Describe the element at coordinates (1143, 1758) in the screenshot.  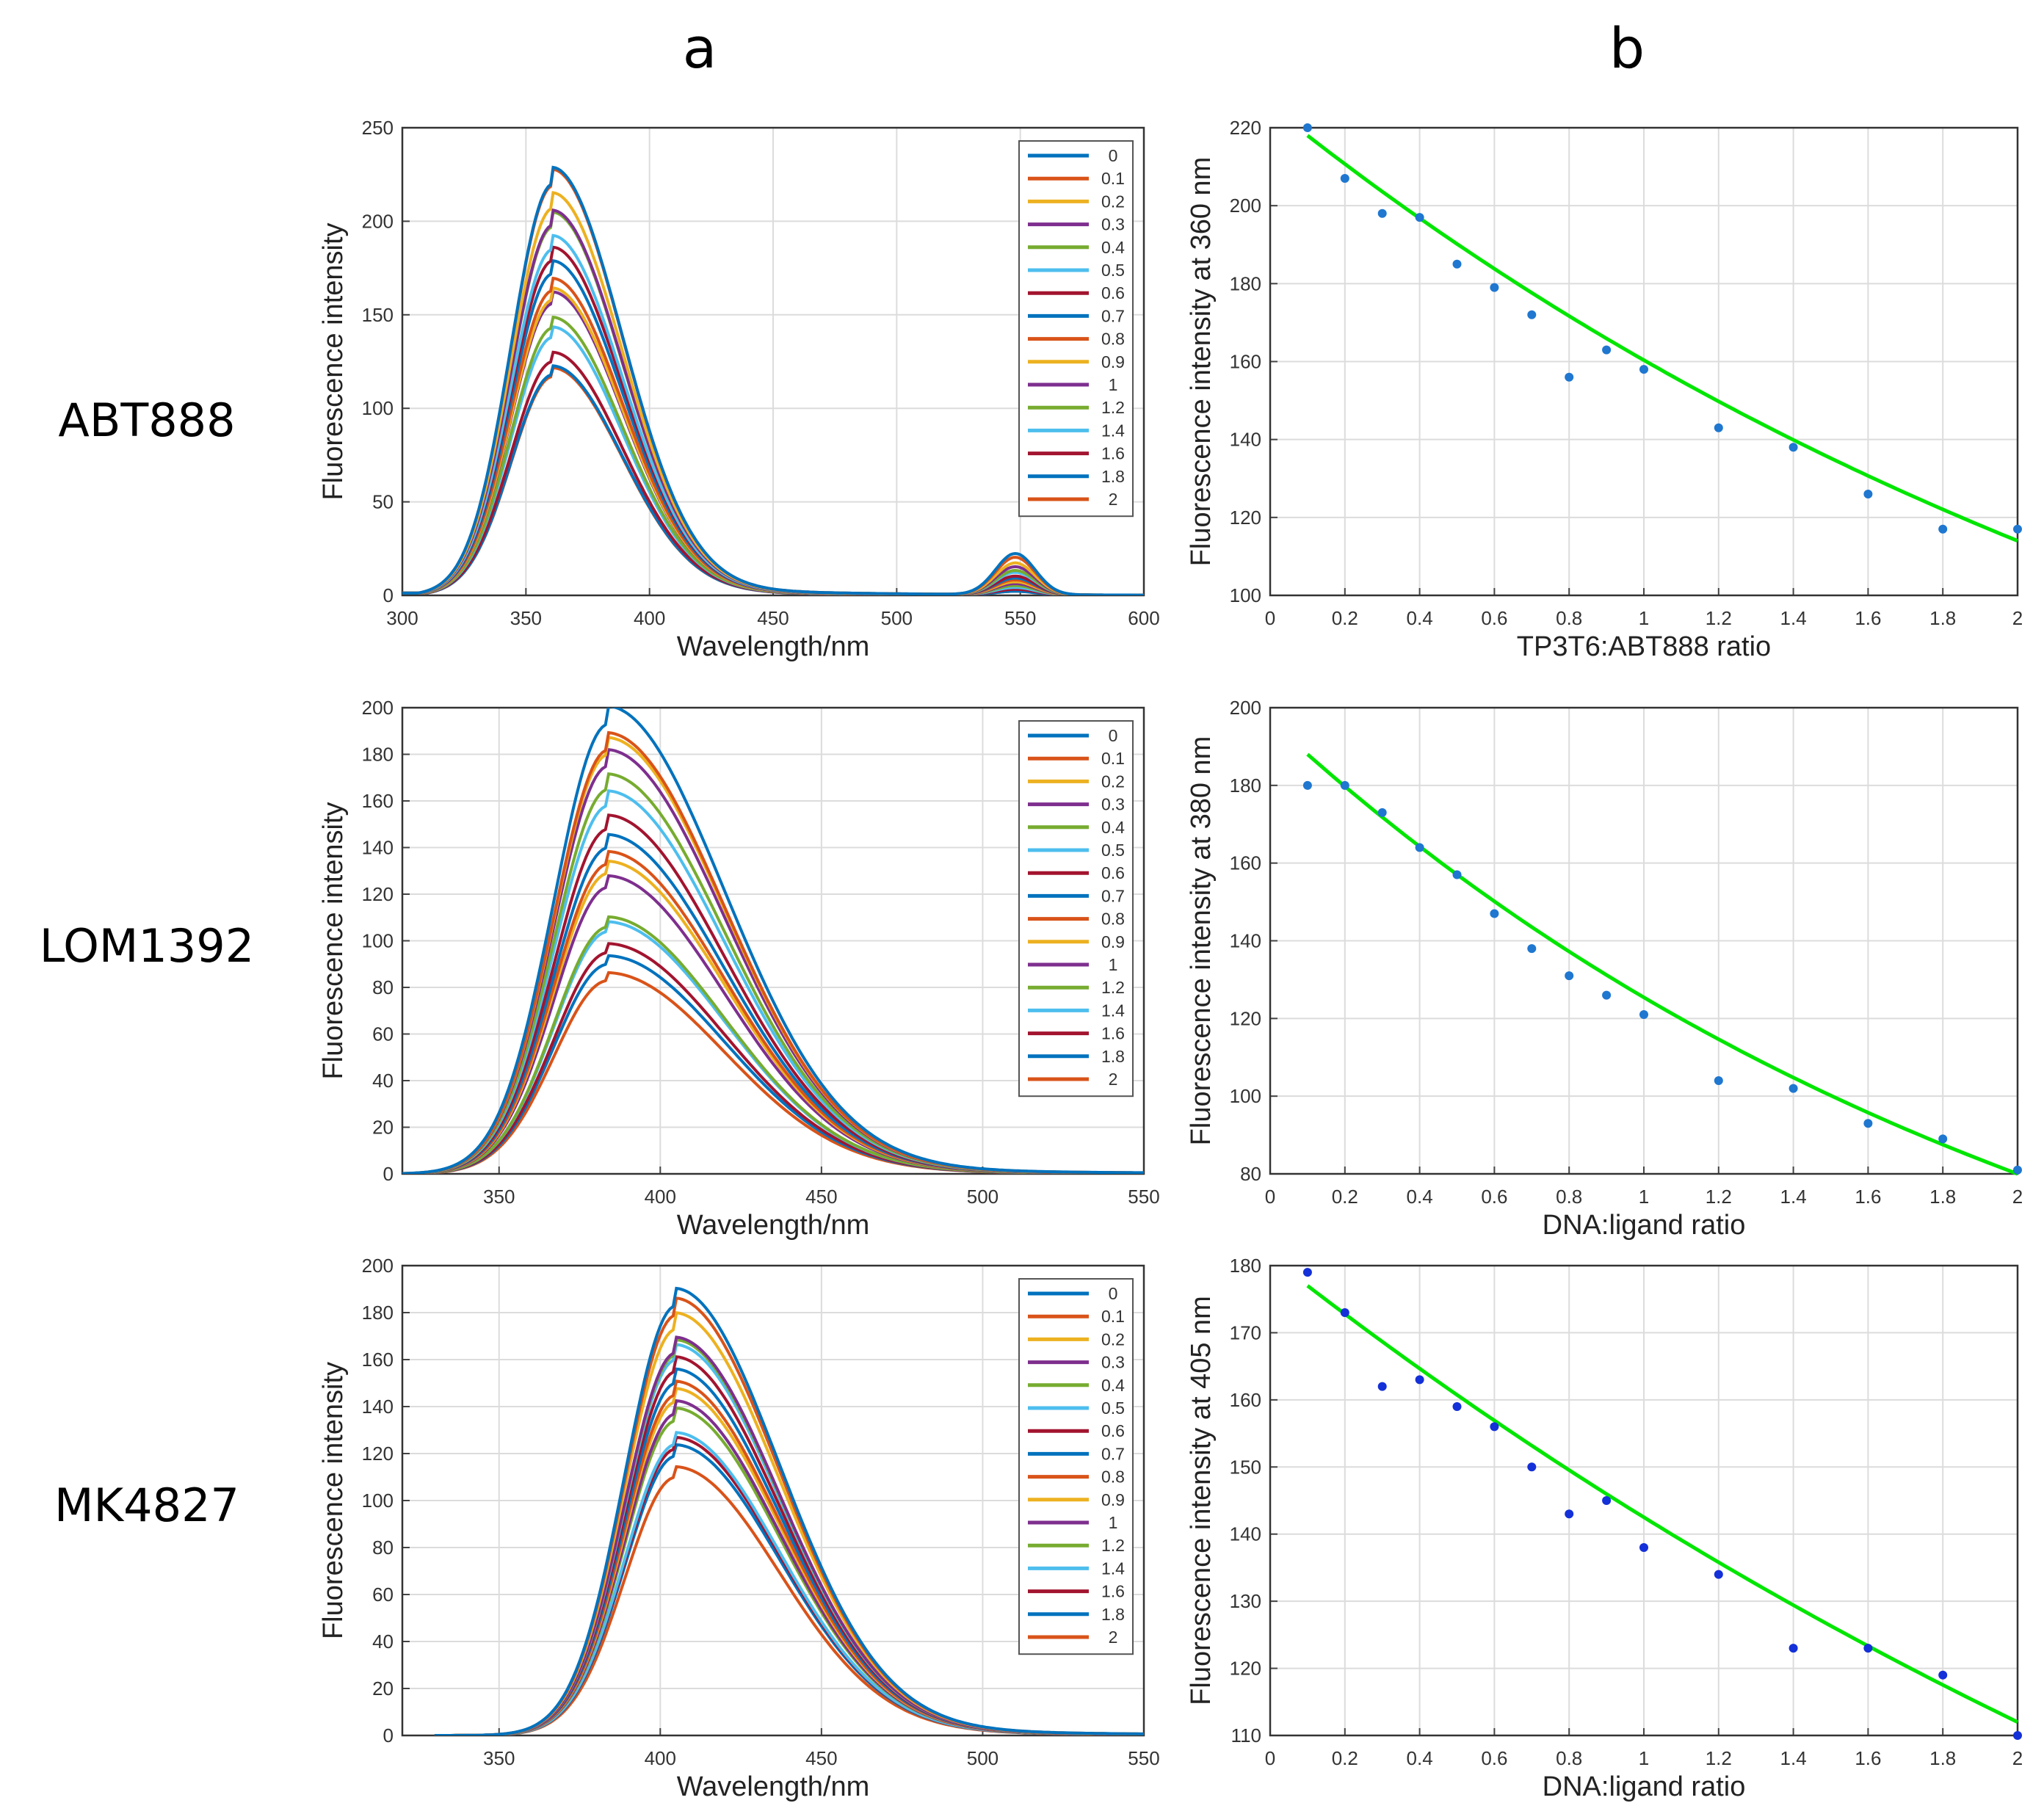
I see `x-tick-label: 550` at that location.